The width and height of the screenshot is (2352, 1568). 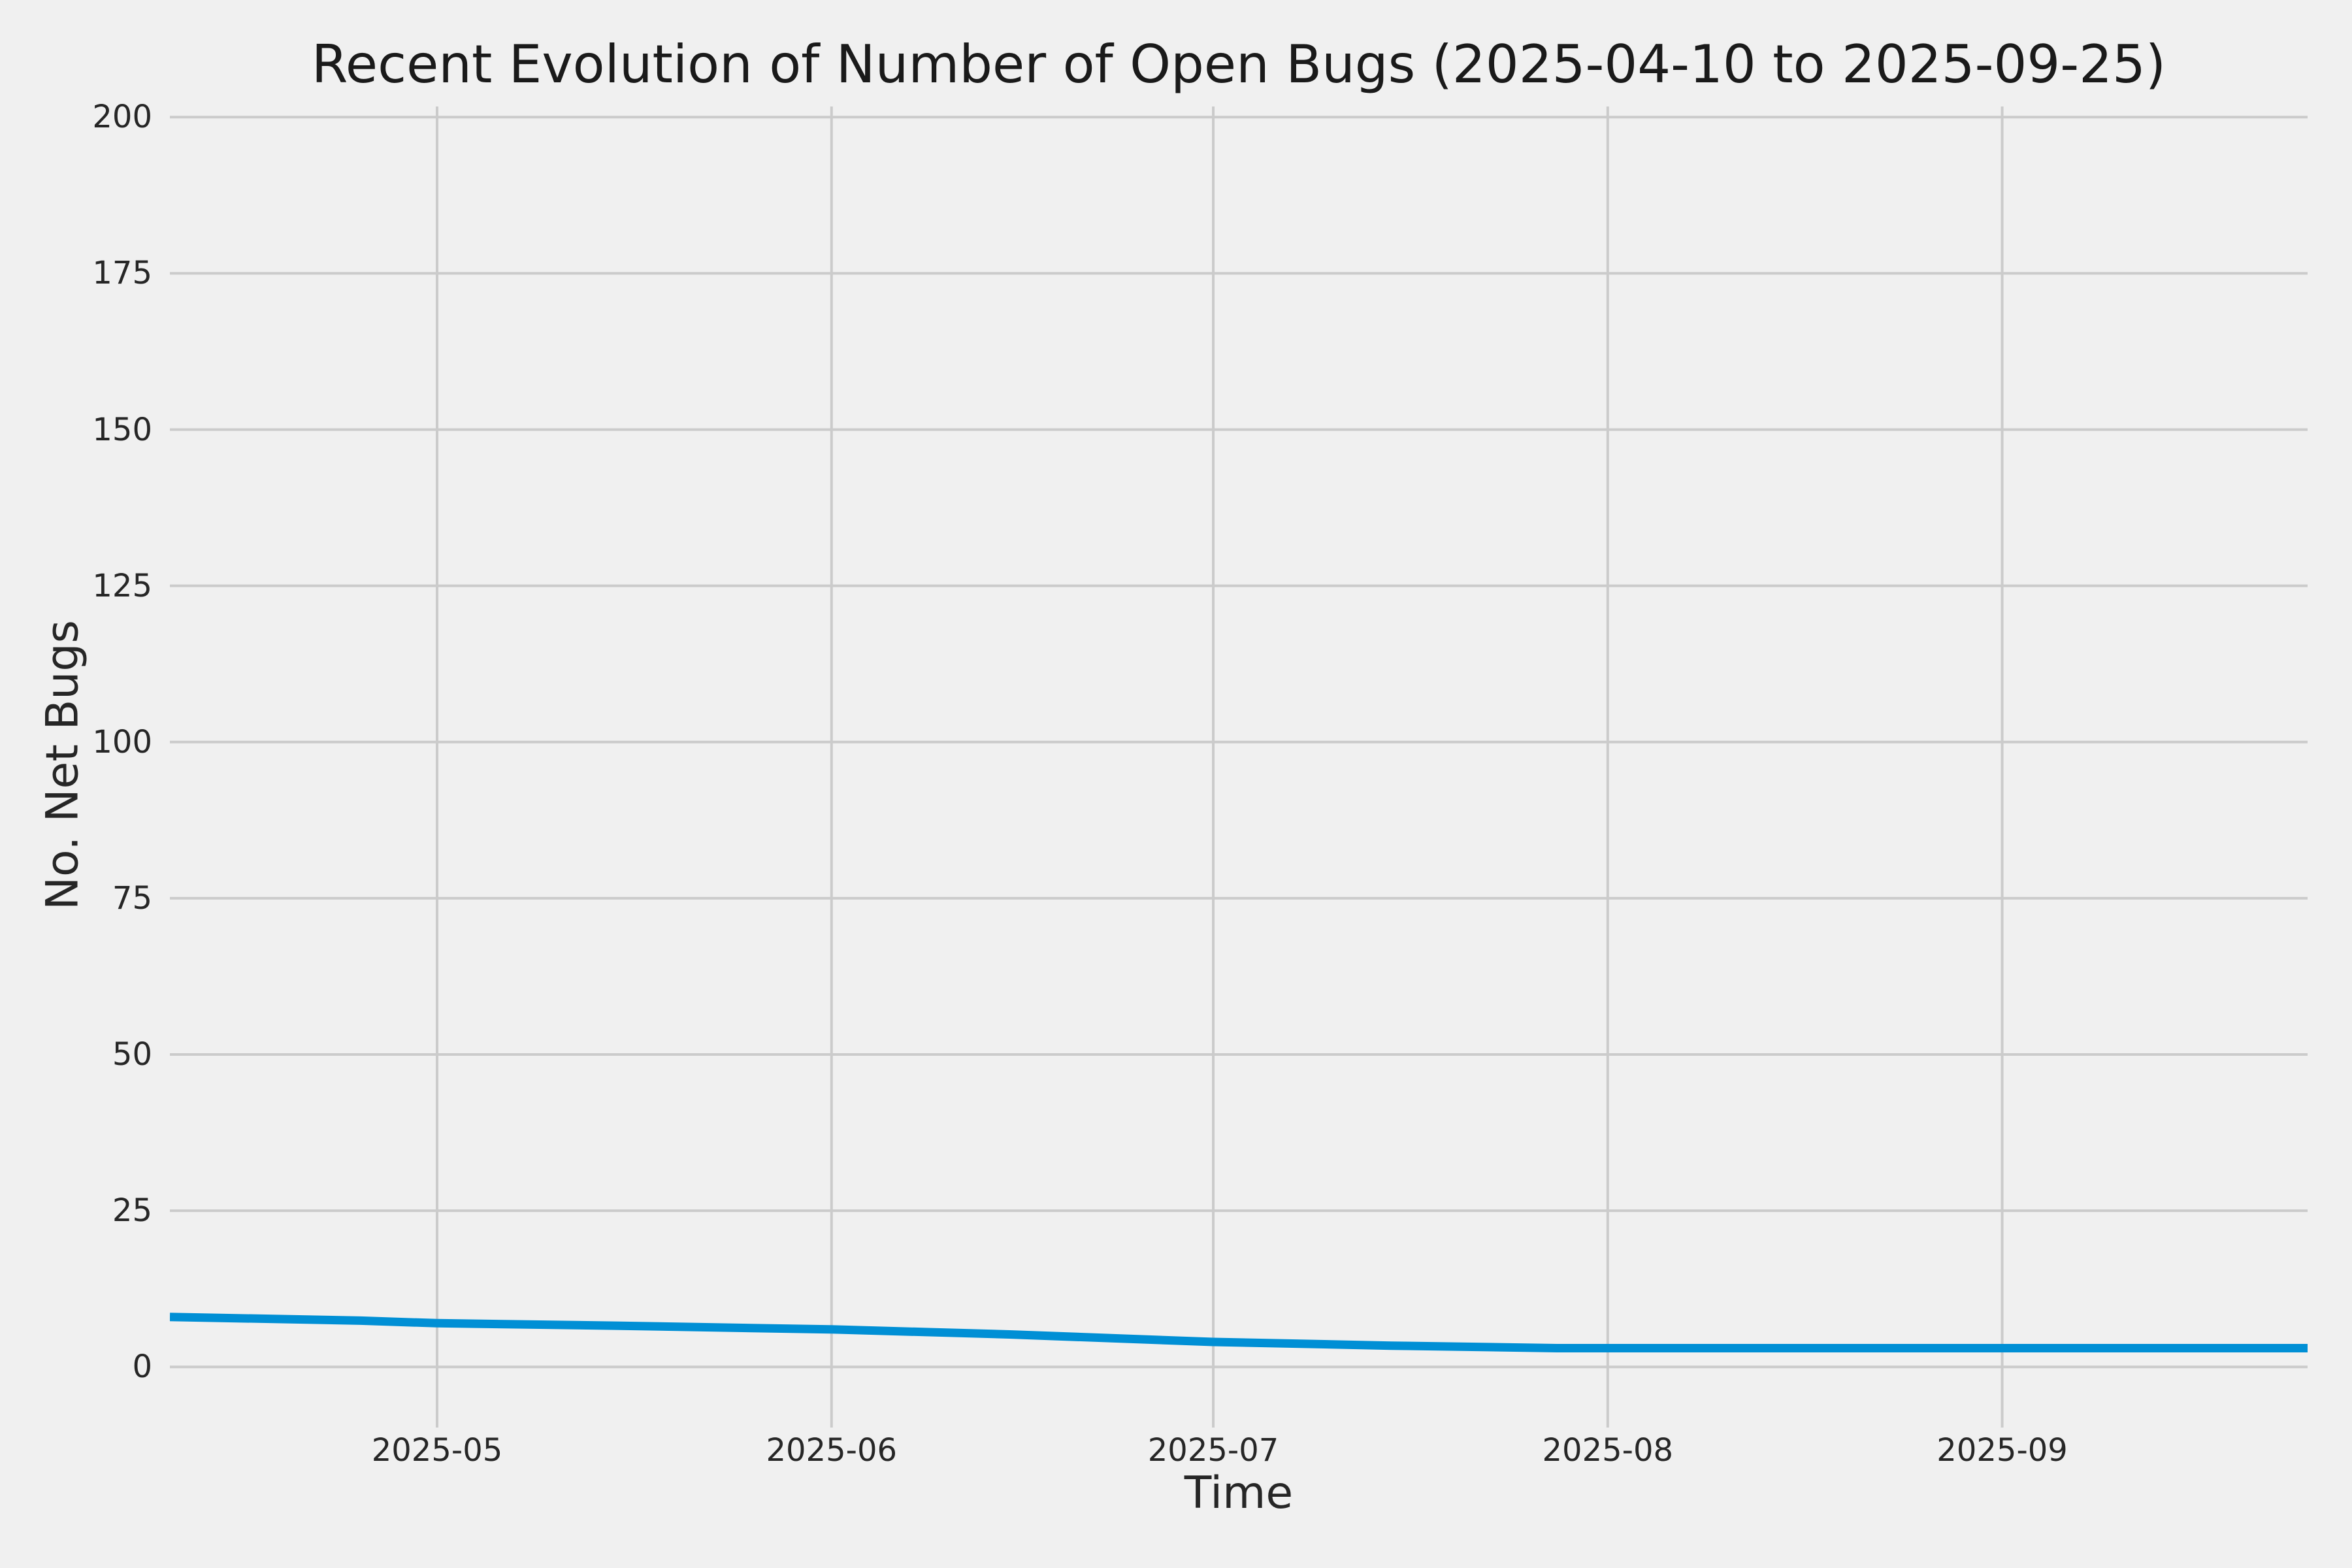 I want to click on y-tick-label-200: 200, so click(x=122, y=117).